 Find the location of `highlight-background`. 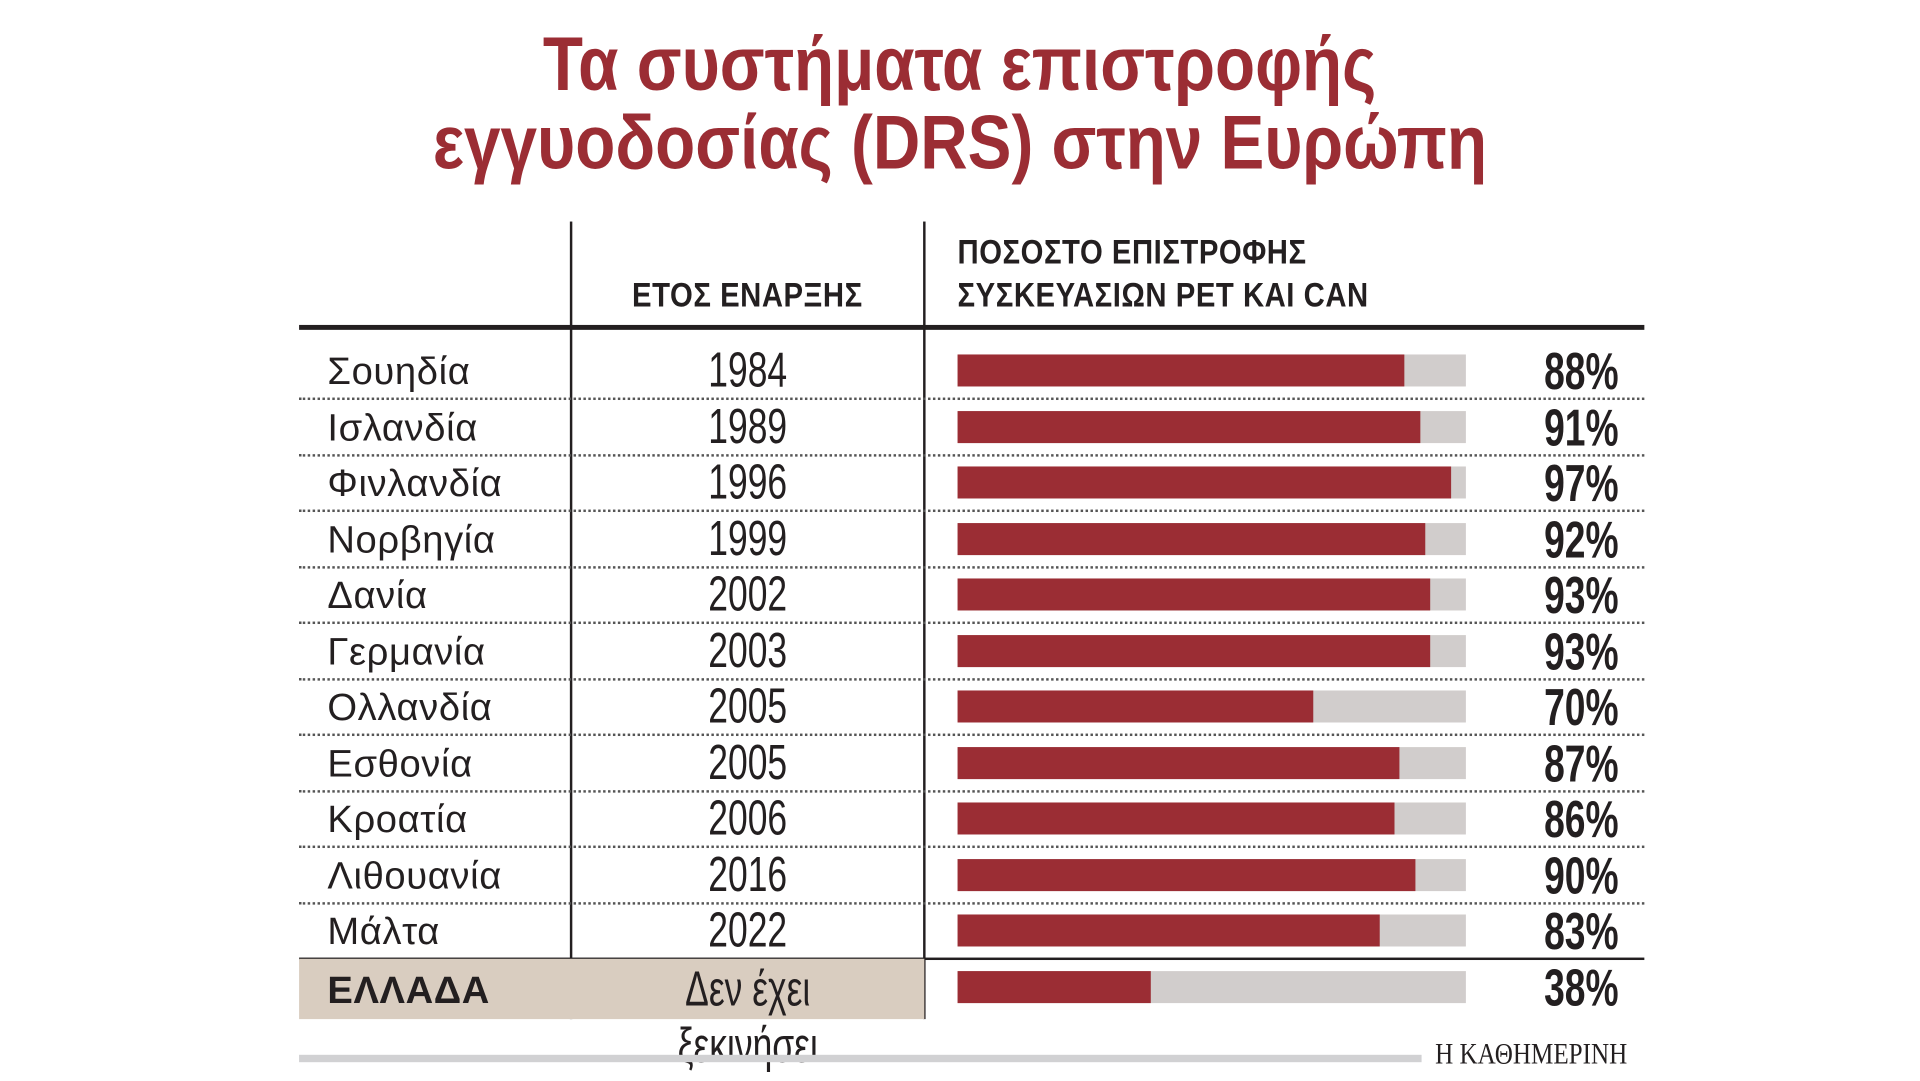

highlight-background is located at coordinates (612, 989).